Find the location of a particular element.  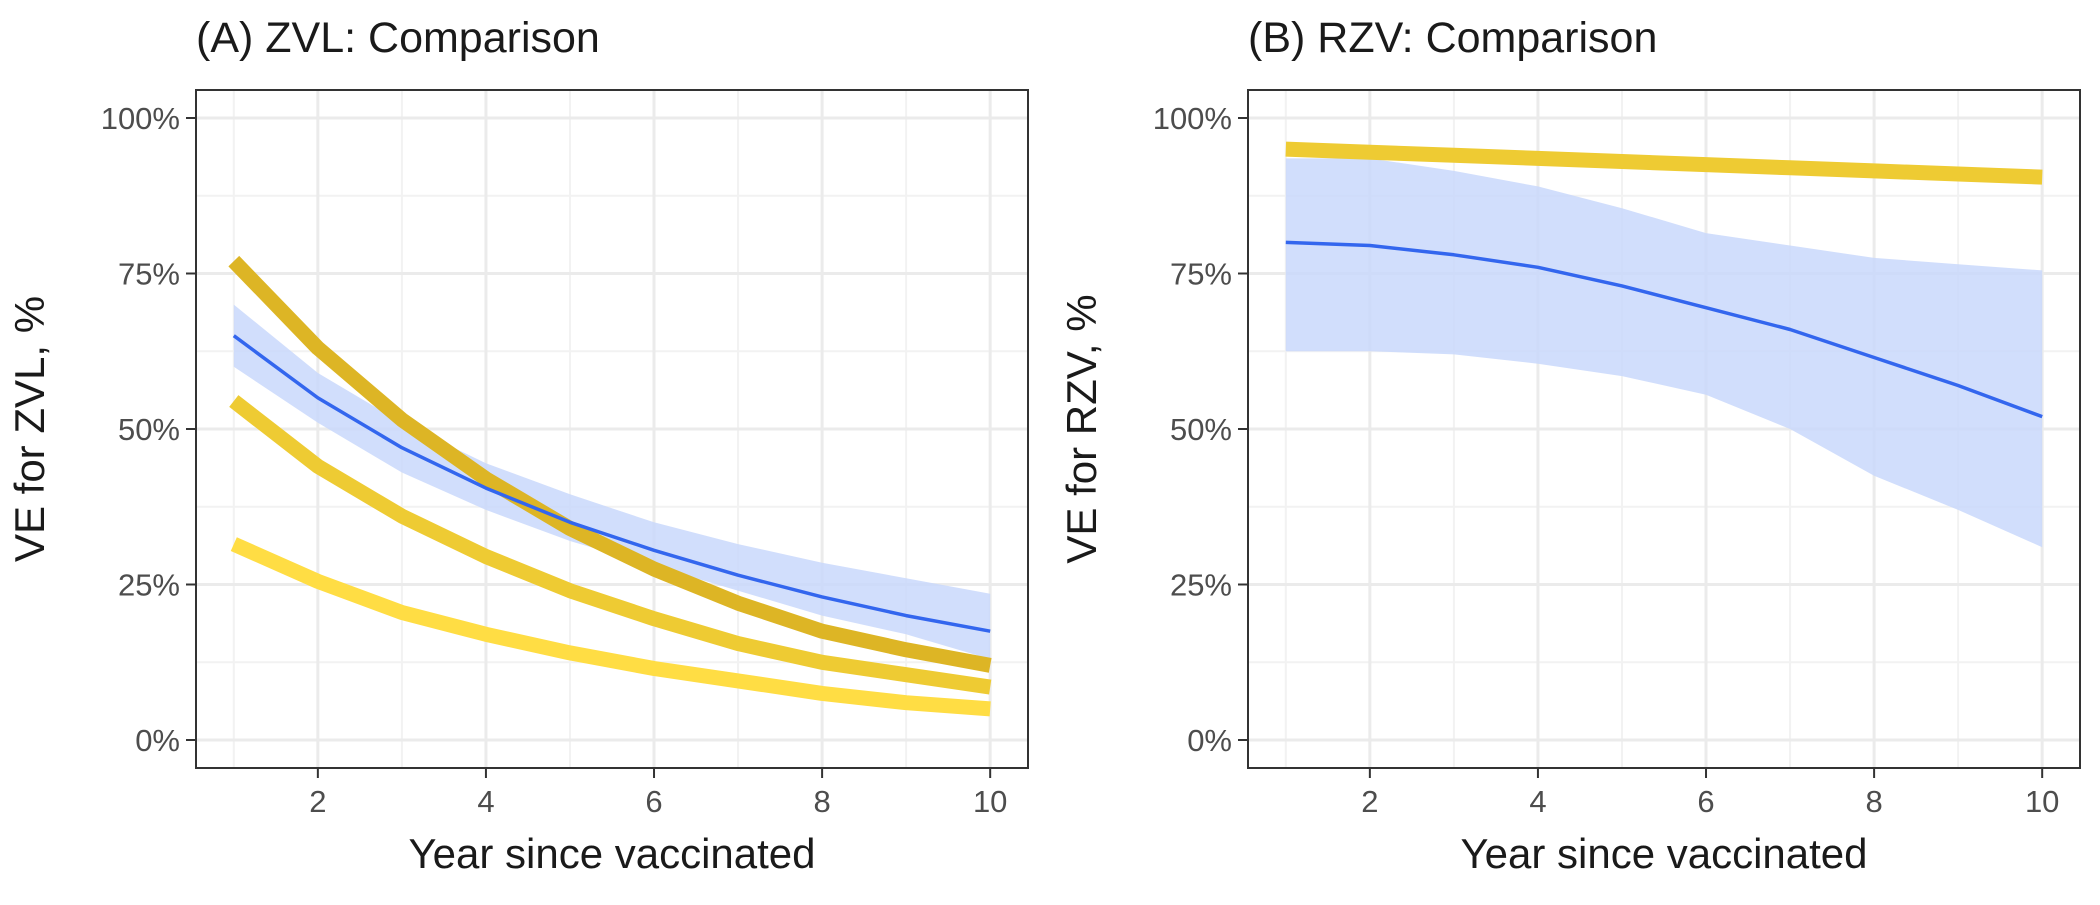

chart-title: (A) ZVL: Comparison is located at coordinates (398, 38).